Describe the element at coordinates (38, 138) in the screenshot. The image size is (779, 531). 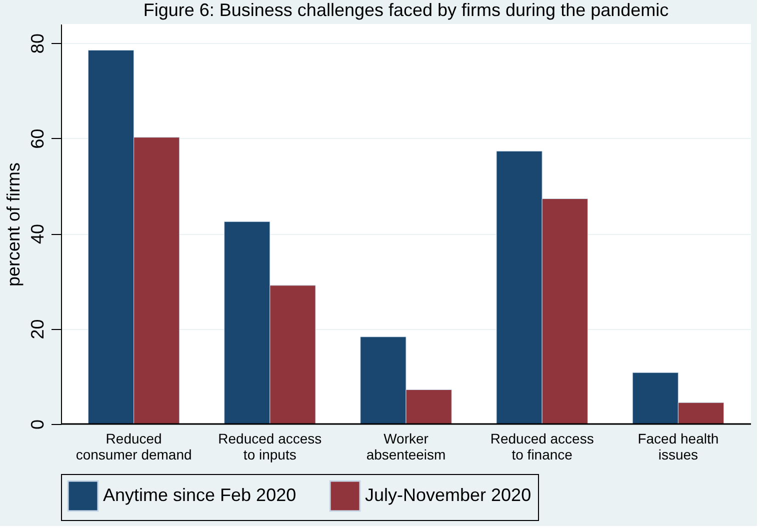
I see `y-tick-label: 60` at that location.